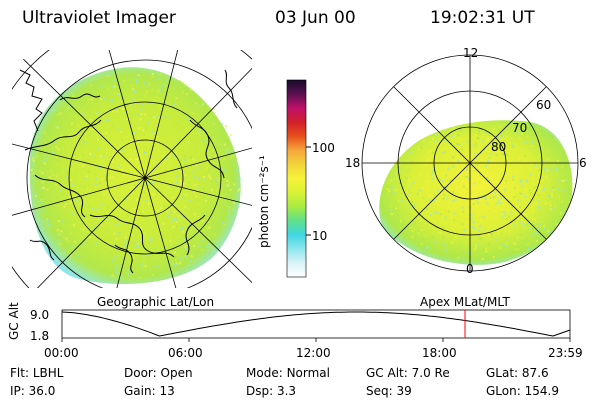  I want to click on info-glon: GLon: 154.9, so click(522, 391).